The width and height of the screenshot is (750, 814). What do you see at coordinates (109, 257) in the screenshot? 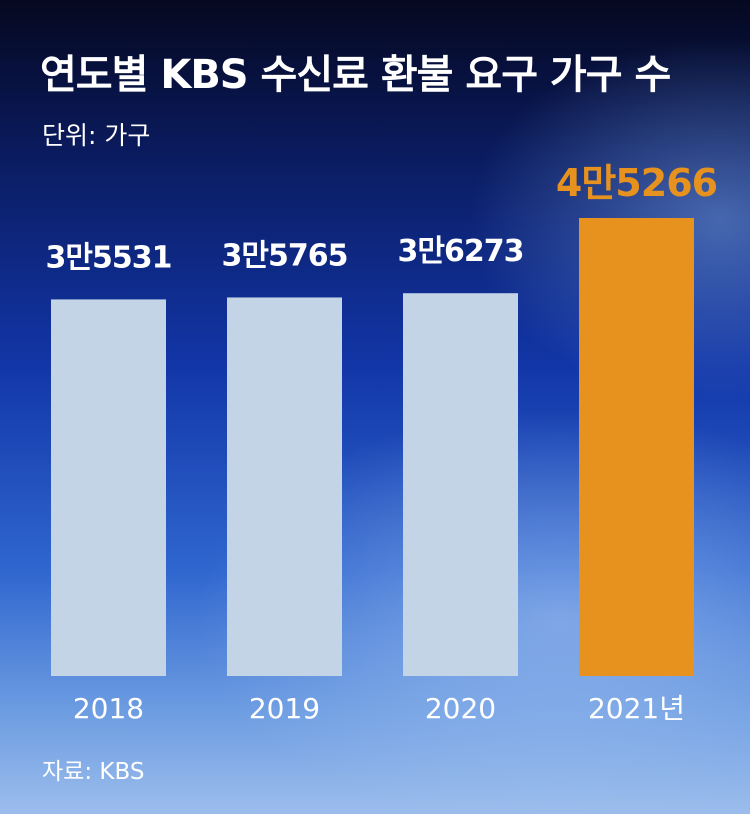
I see `data-label-2018: 3만5531` at bounding box center [109, 257].